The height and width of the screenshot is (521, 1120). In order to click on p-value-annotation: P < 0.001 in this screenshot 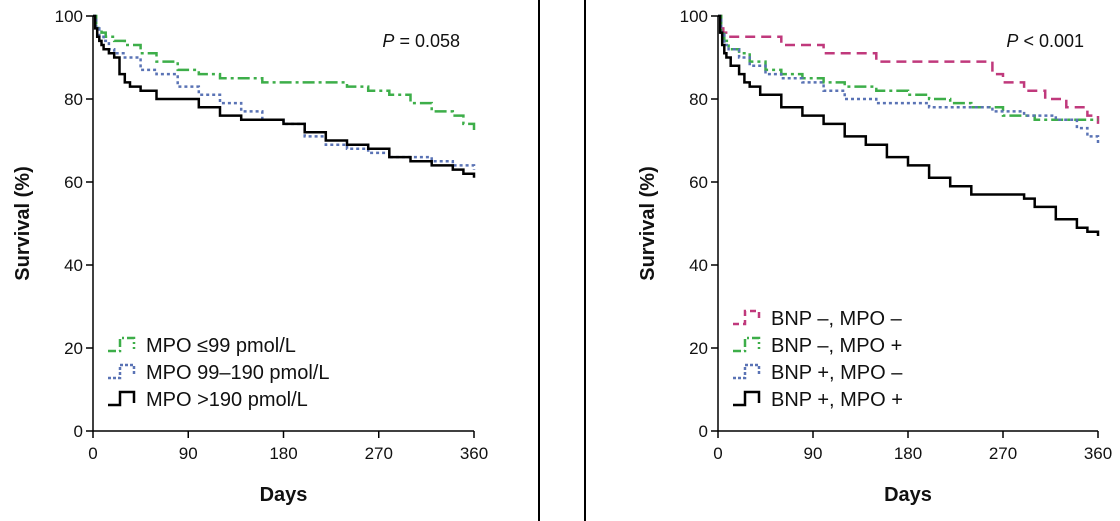, I will do `click(1045, 41)`.